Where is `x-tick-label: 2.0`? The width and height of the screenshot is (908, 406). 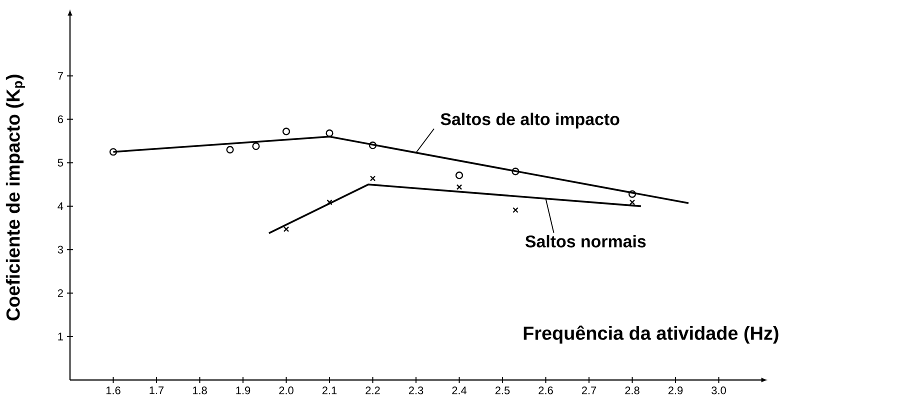
x-tick-label: 2.0 is located at coordinates (286, 390).